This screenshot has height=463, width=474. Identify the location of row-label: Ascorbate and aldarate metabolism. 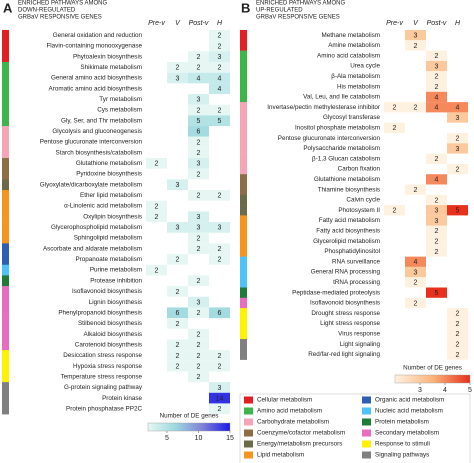
(92, 248).